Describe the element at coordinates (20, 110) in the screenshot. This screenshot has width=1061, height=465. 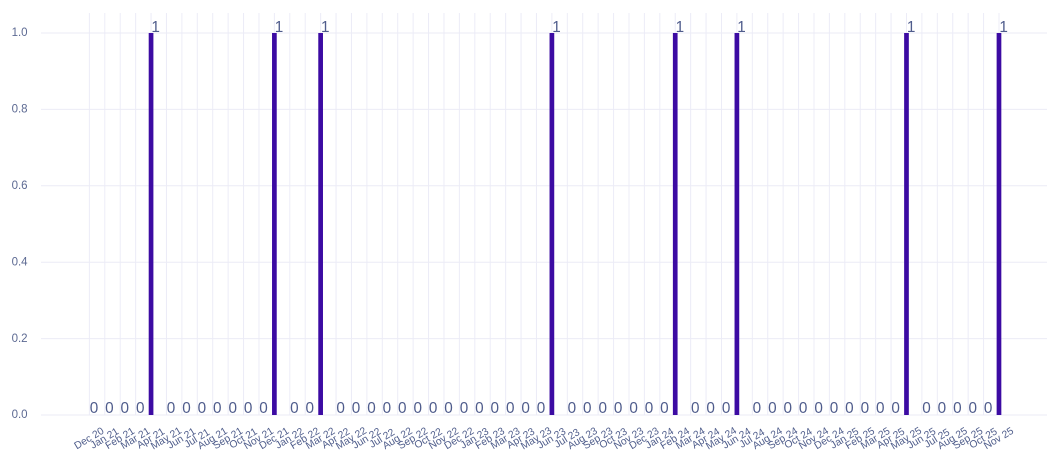
I see `svg-text: 0.8` at that location.